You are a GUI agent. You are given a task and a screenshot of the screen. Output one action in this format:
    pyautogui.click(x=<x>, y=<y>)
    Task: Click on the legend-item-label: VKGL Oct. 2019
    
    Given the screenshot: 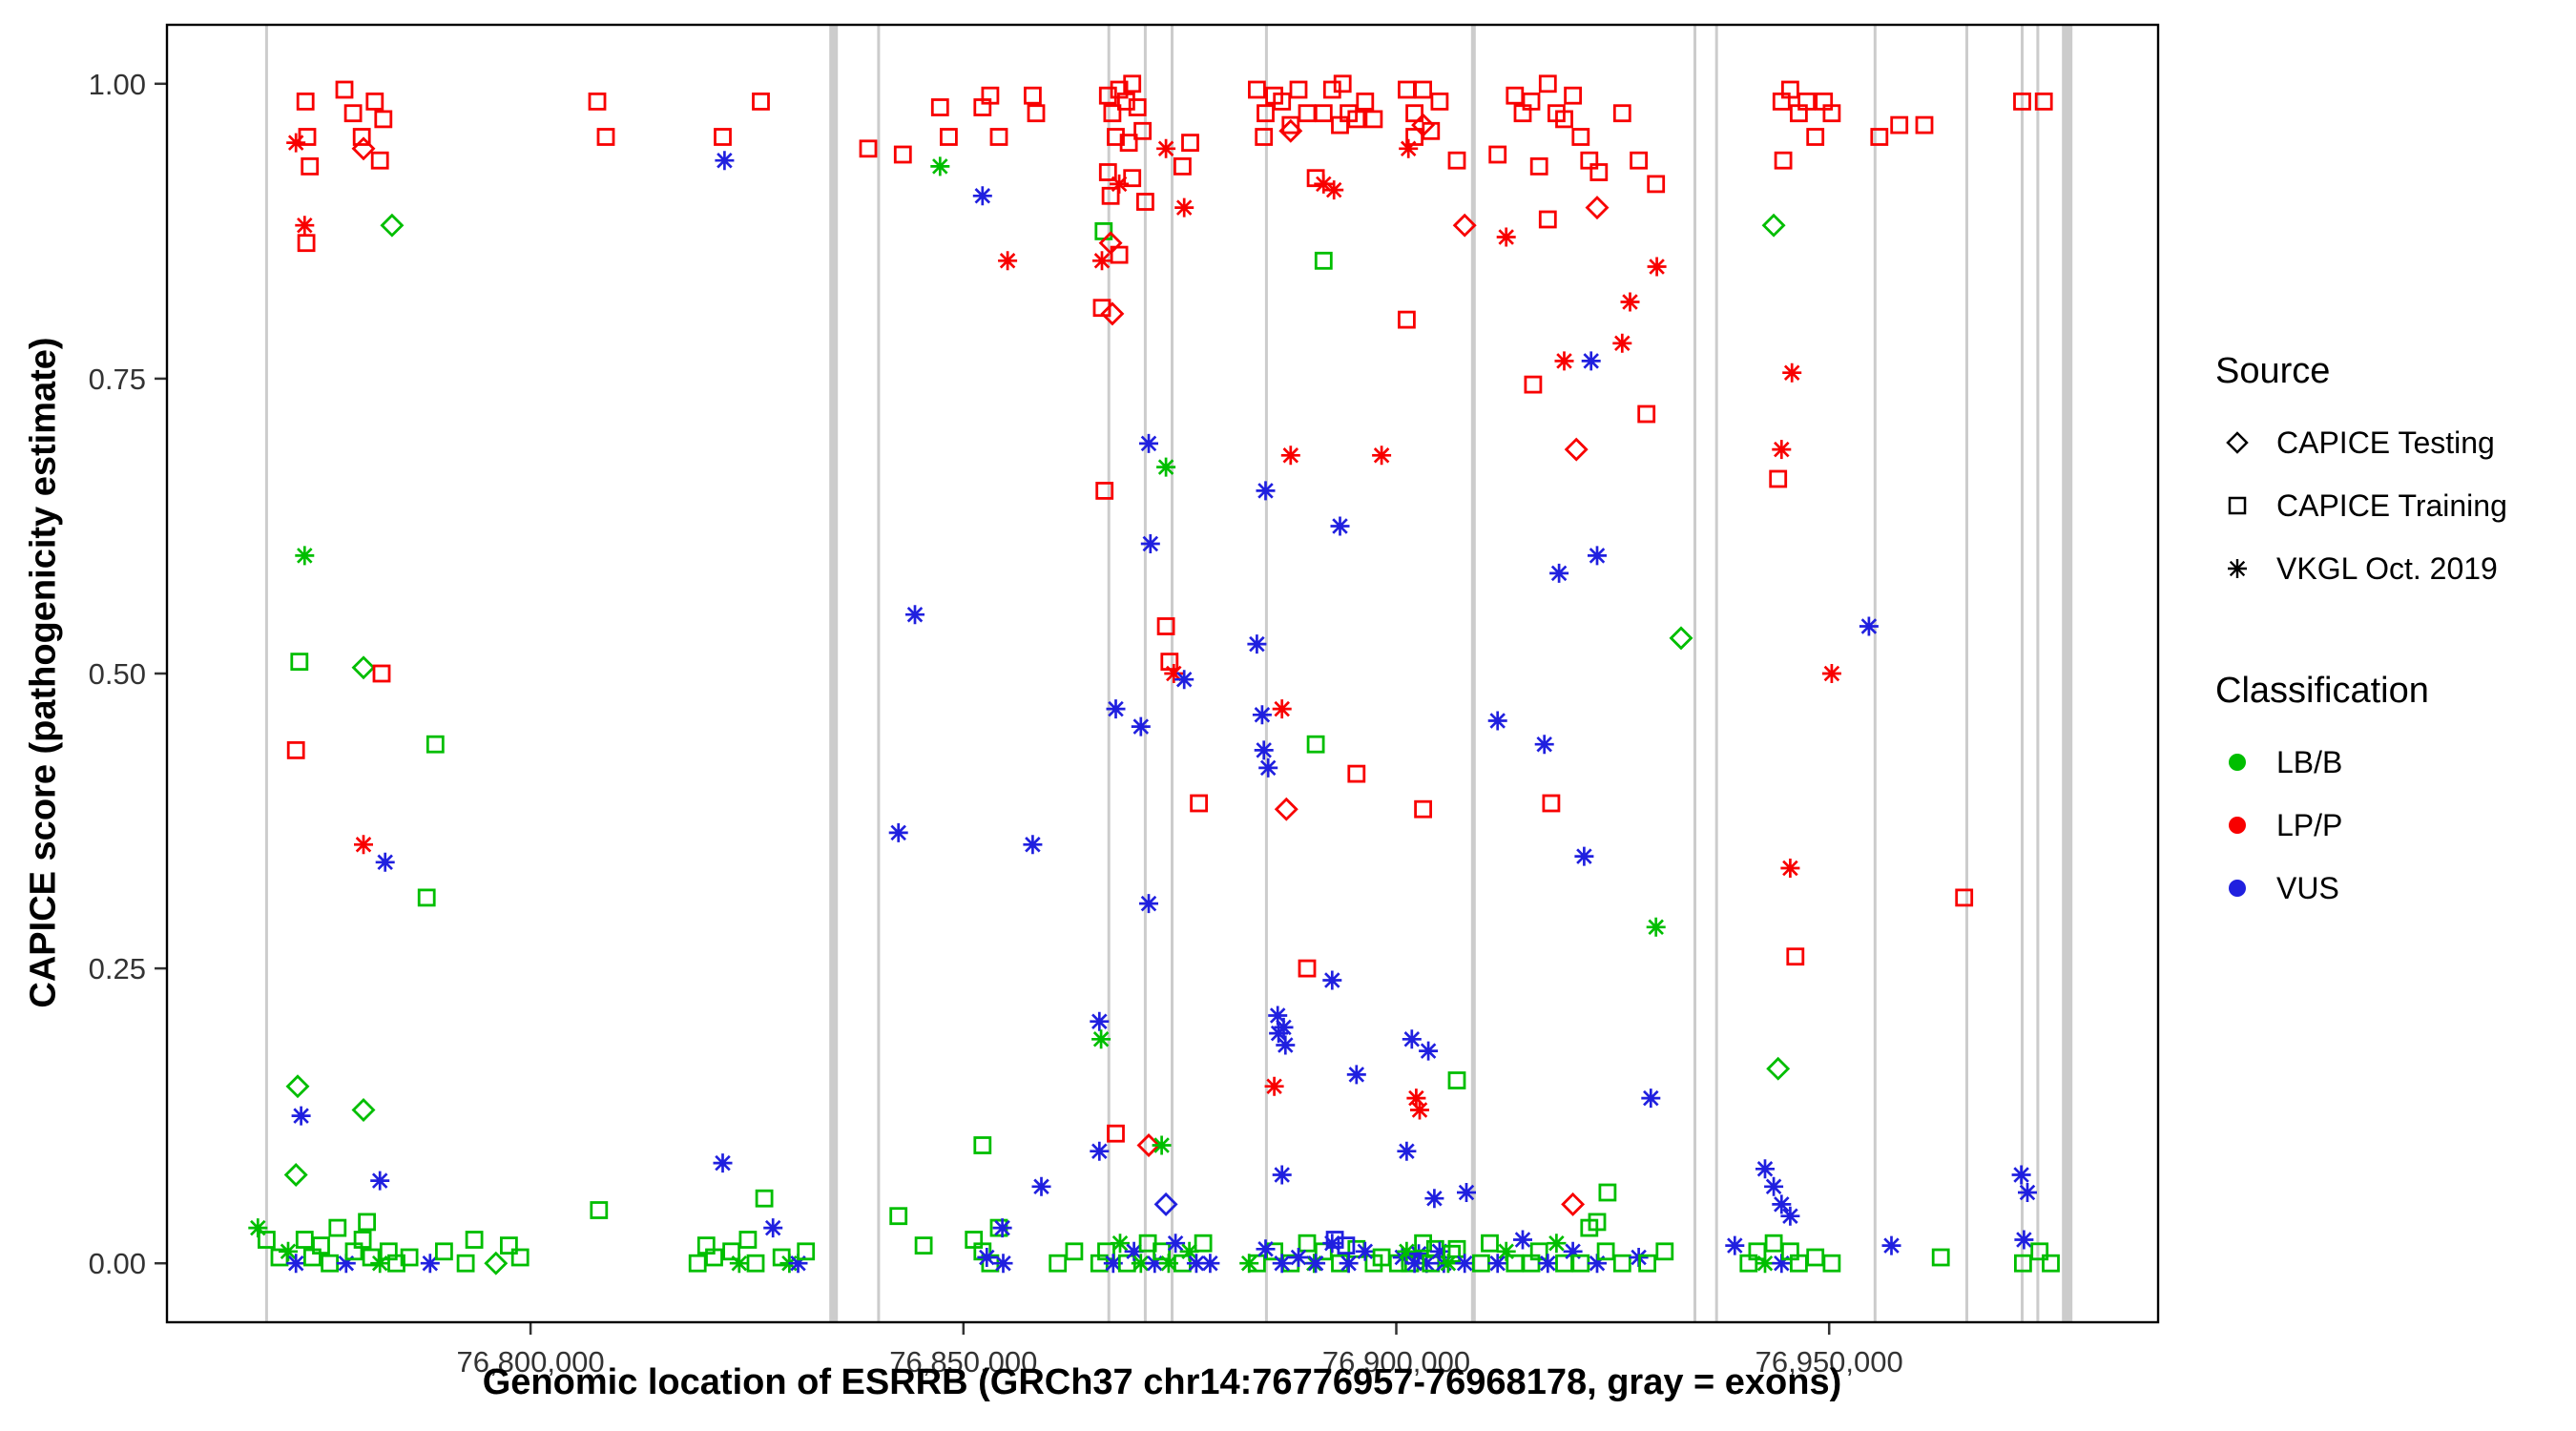 What is the action you would take?
    pyautogui.click(x=2387, y=568)
    